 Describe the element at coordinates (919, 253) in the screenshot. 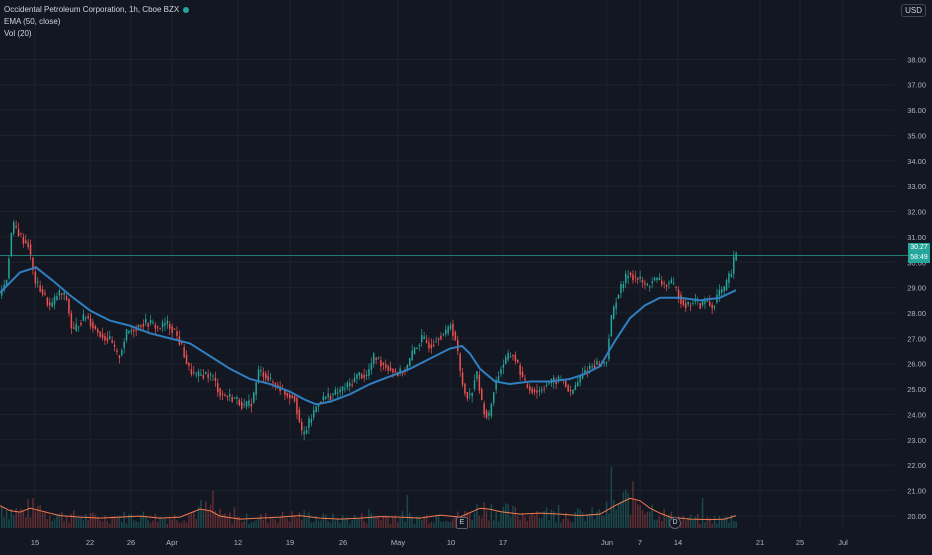

I see `last-price-badge: 30.27 58:49` at that location.